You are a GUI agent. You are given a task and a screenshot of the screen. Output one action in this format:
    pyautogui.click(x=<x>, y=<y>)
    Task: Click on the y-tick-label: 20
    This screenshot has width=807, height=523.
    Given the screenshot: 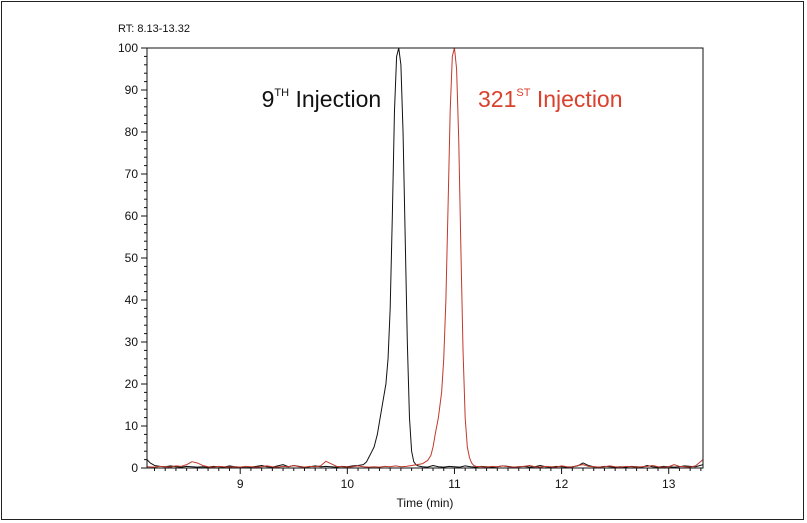 What is the action you would take?
    pyautogui.click(x=132, y=384)
    